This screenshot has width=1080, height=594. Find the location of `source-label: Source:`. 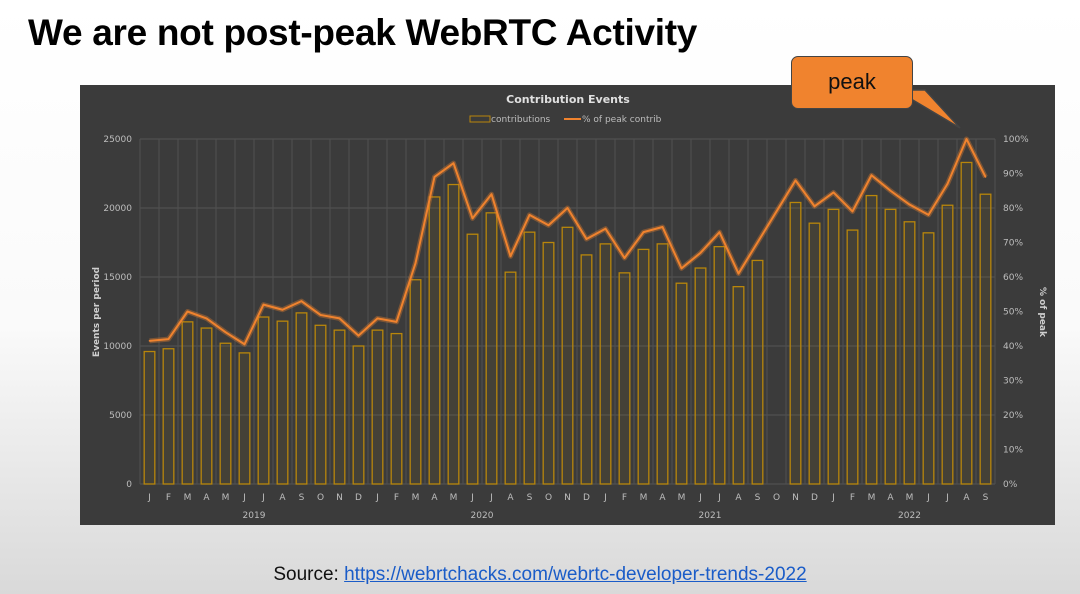

source-label: Source: is located at coordinates (306, 574).